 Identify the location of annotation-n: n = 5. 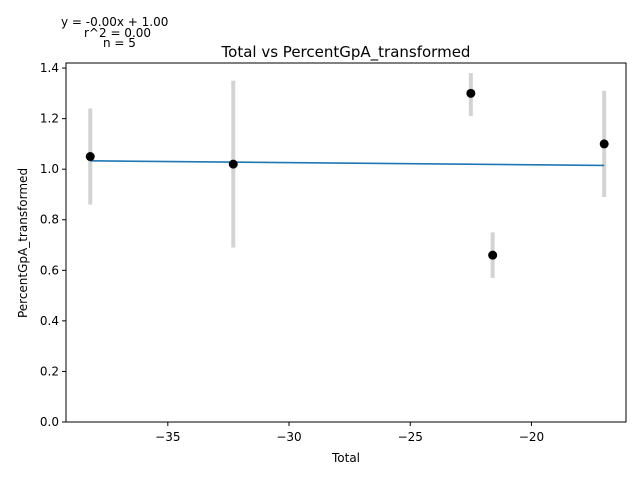
(119, 43).